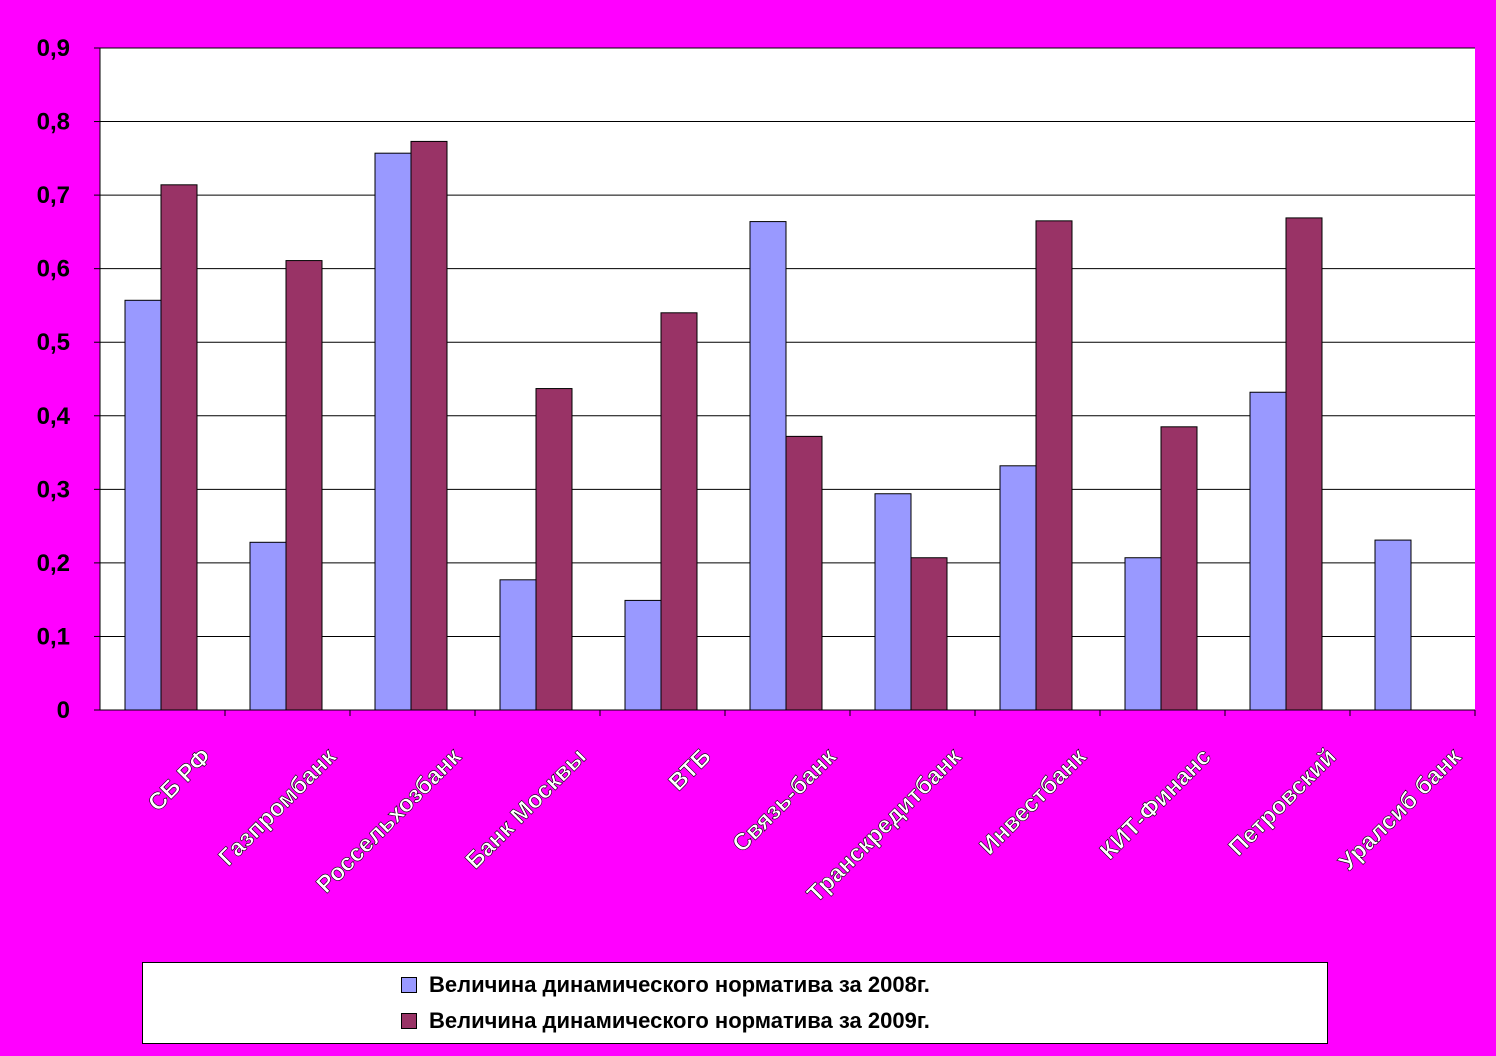 The width and height of the screenshot is (1496, 1056). What do you see at coordinates (53, 489) in the screenshot?
I see `y-tick-label: 0,3` at bounding box center [53, 489].